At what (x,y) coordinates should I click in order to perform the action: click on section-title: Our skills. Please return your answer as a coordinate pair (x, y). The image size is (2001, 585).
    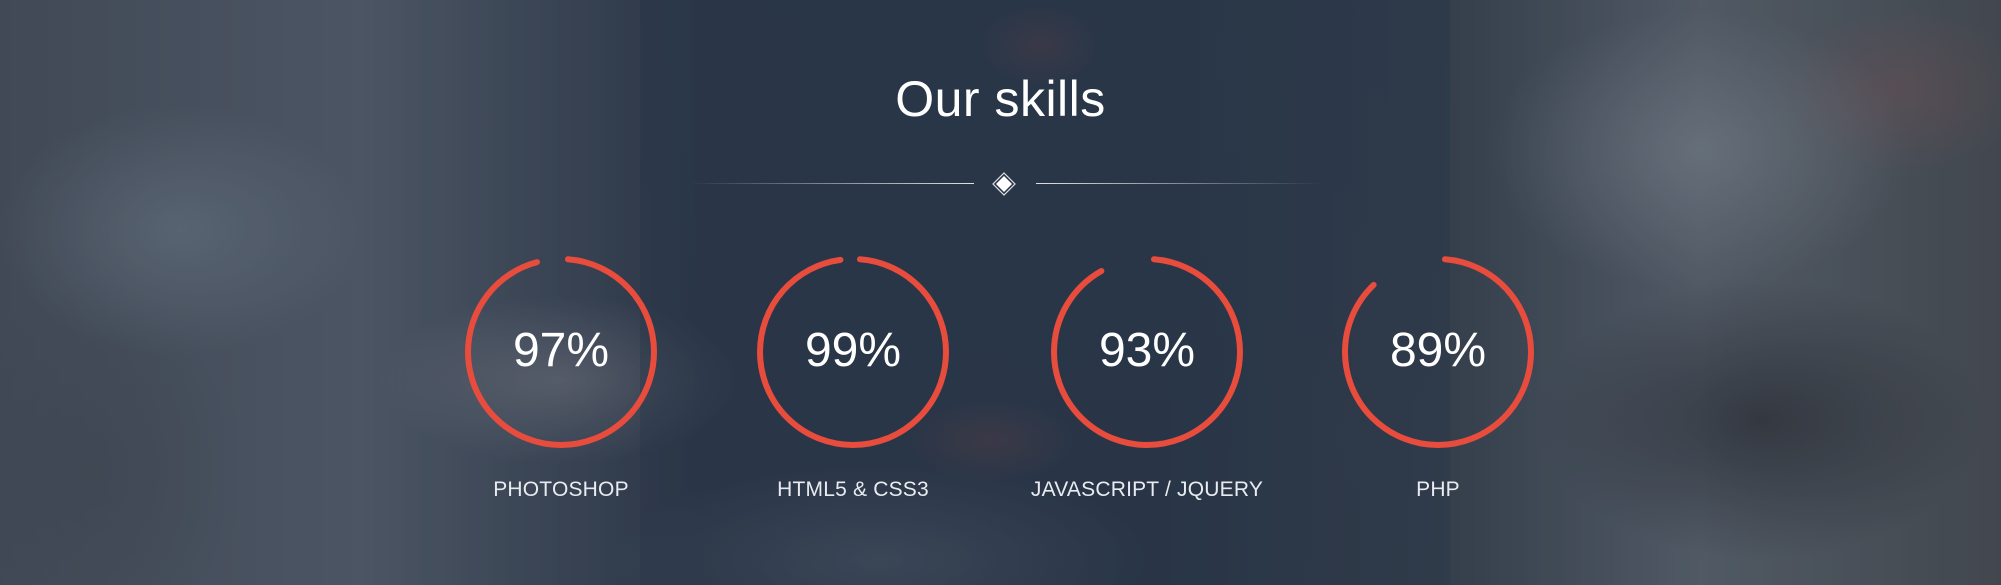
    Looking at the image, I should click on (1000, 99).